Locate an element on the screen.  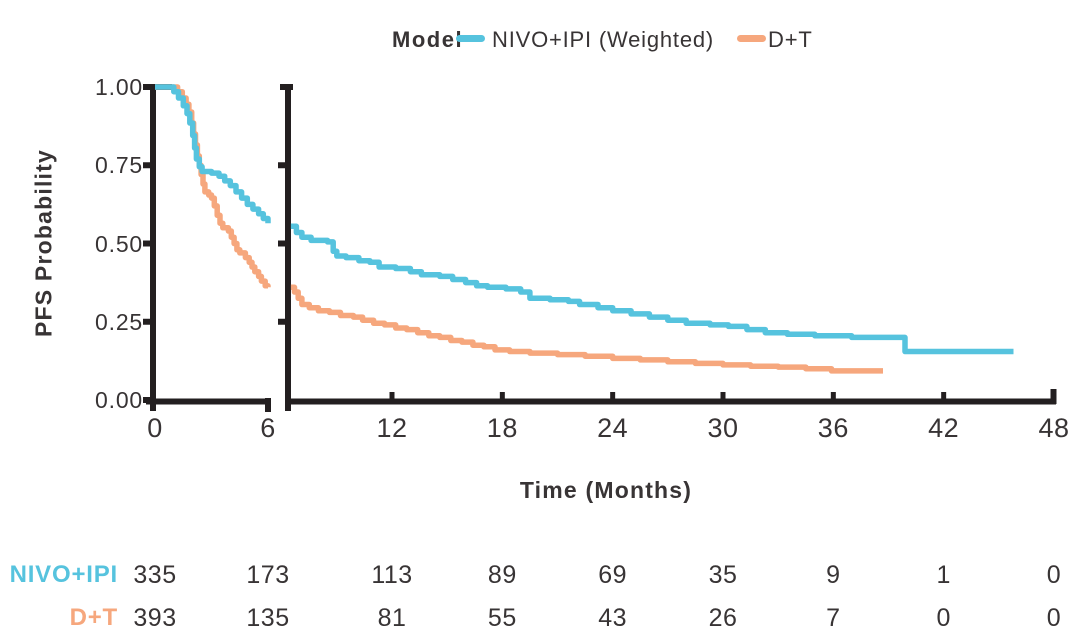
x-tick-label: 48 is located at coordinates (1054, 428).